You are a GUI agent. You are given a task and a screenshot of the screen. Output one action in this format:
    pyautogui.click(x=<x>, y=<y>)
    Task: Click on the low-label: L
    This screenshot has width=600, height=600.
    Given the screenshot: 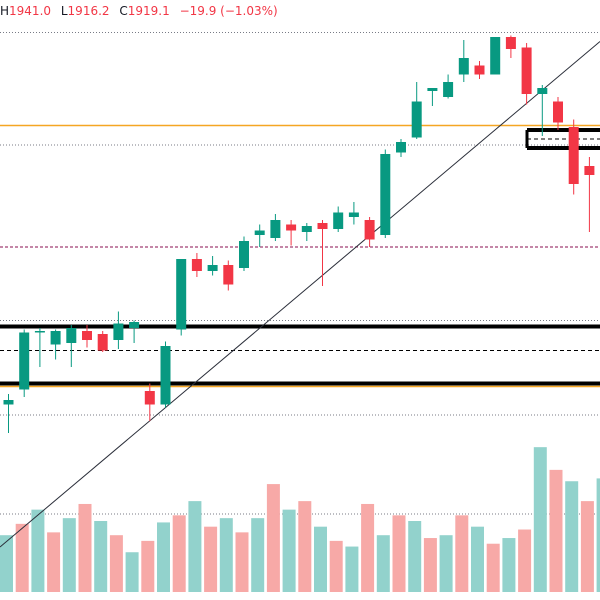 What is the action you would take?
    pyautogui.click(x=64, y=11)
    